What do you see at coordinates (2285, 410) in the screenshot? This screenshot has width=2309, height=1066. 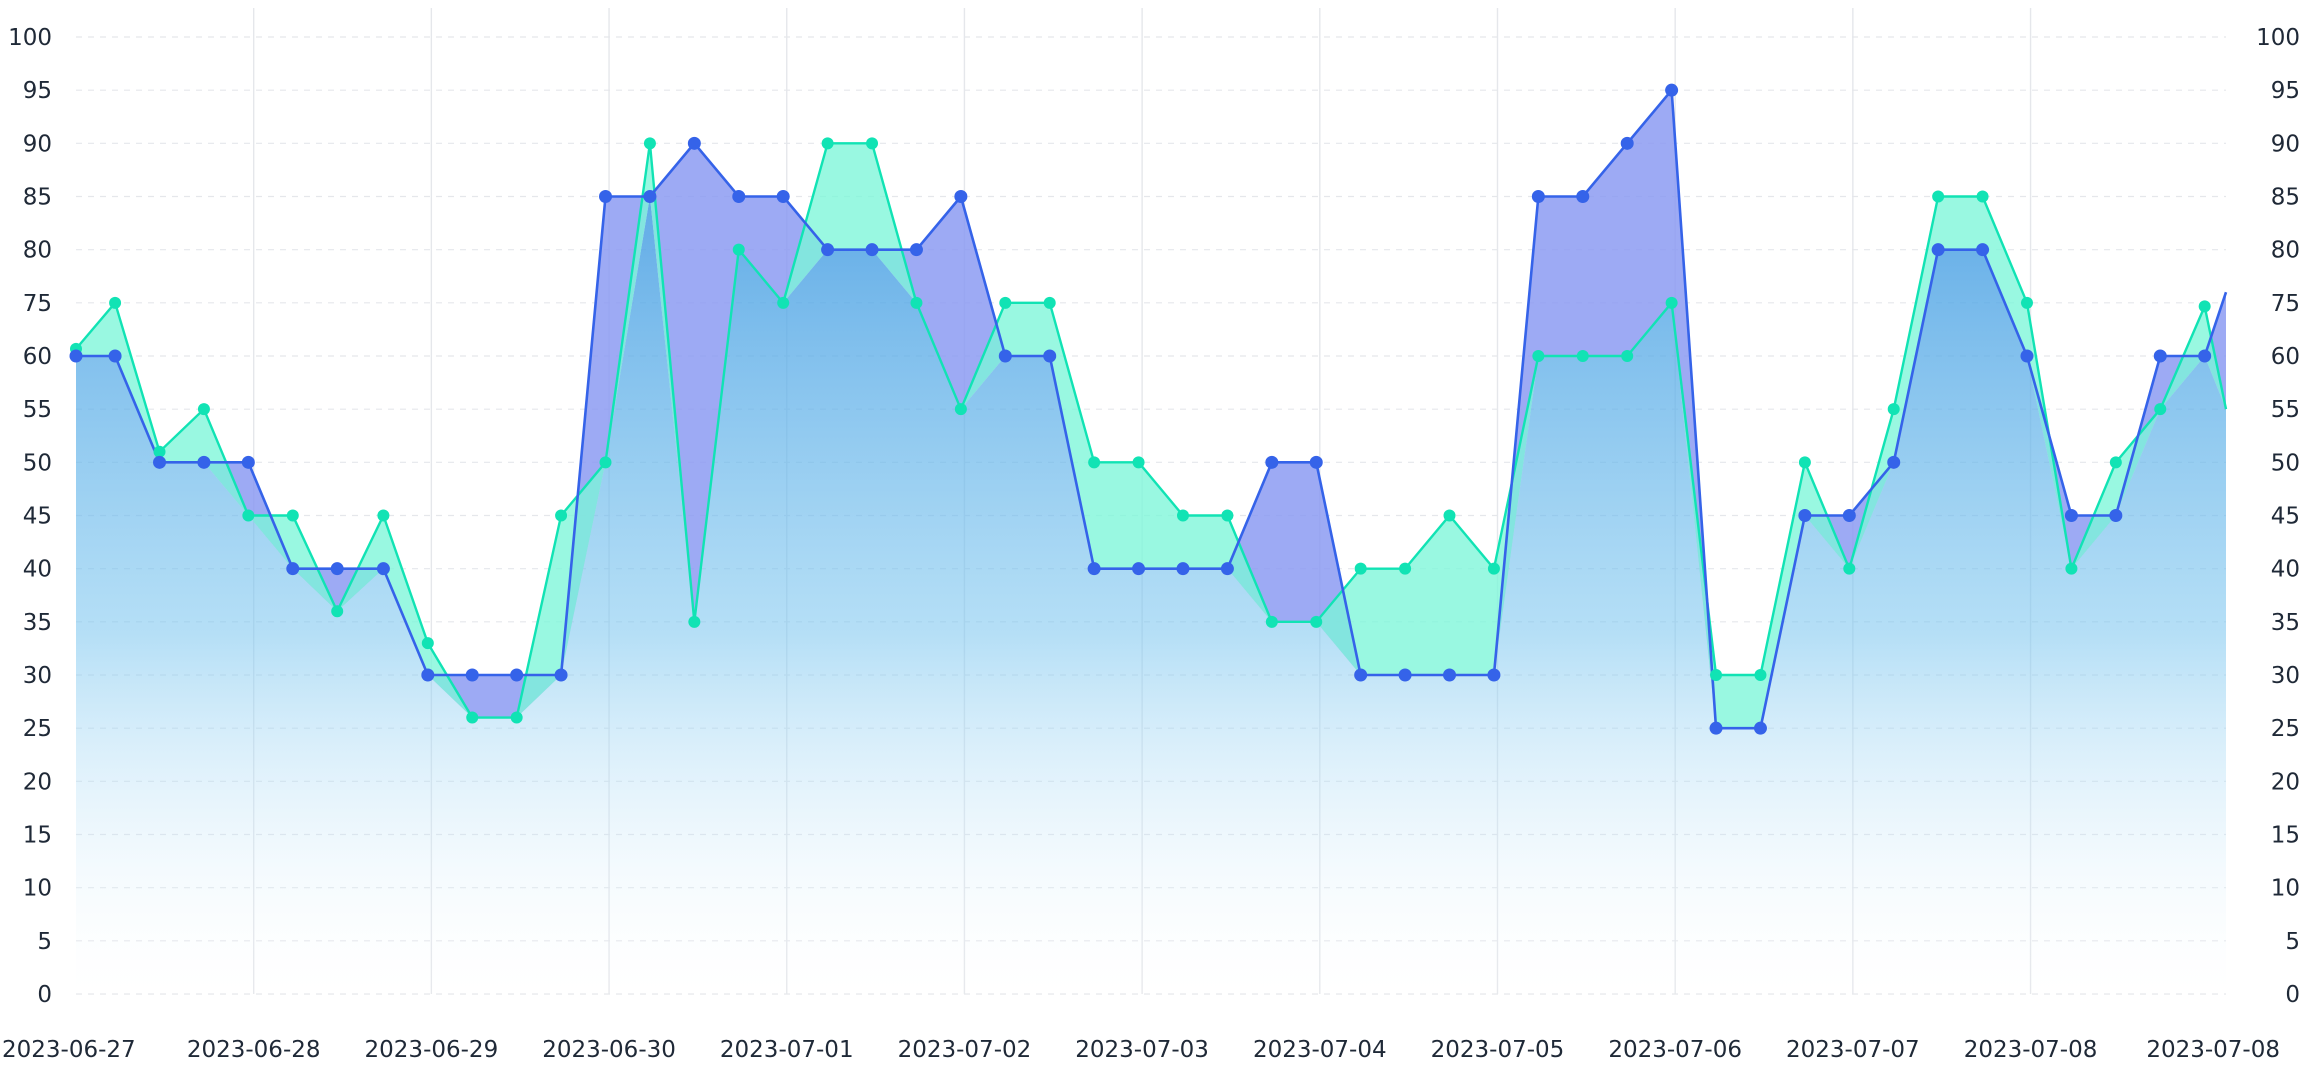 I see `y-axis-right-tick-label: 55` at bounding box center [2285, 410].